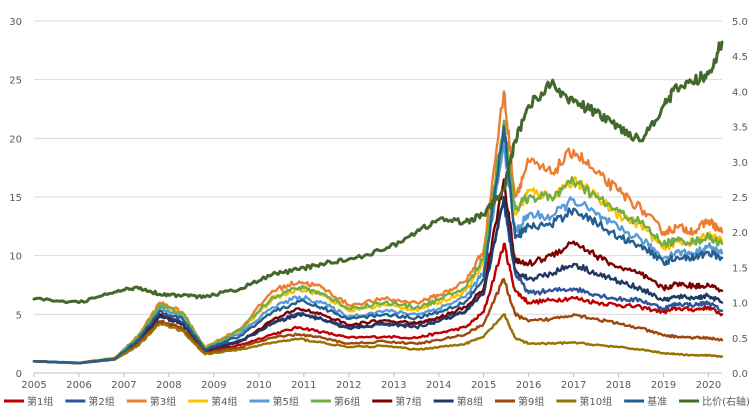 Image resolution: width=753 pixels, height=418 pixels. What do you see at coordinates (286, 401) in the screenshot?
I see `legend-label: 第5组` at bounding box center [286, 401].